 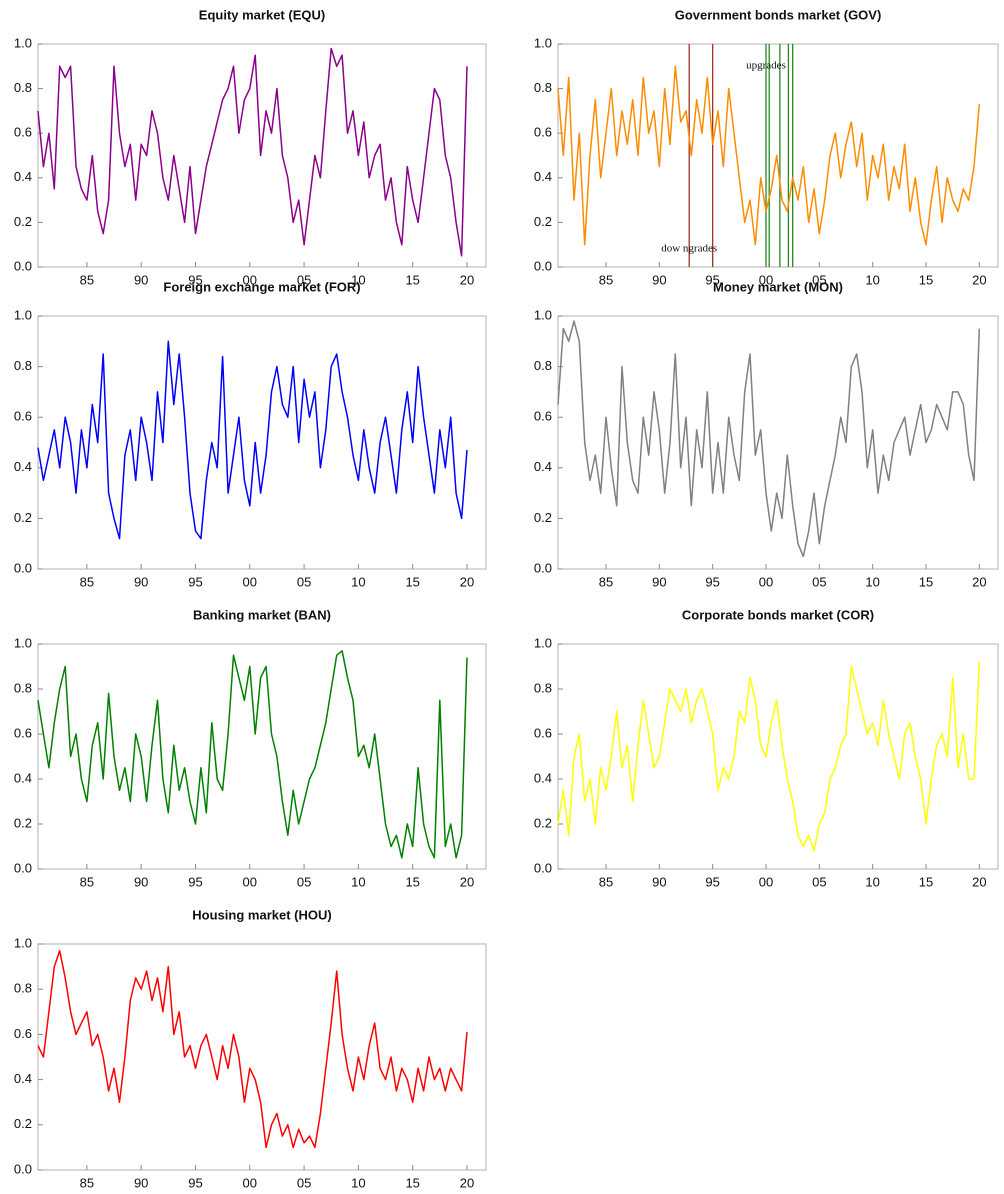 I want to click on event-label: dow ngrades, so click(x=689, y=249).